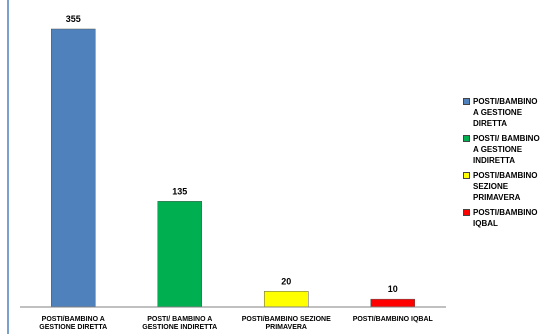  I want to click on legend-item-primavera: POSTI/BAMBINO SEZIONE PRIMAVERA, so click(511, 186).